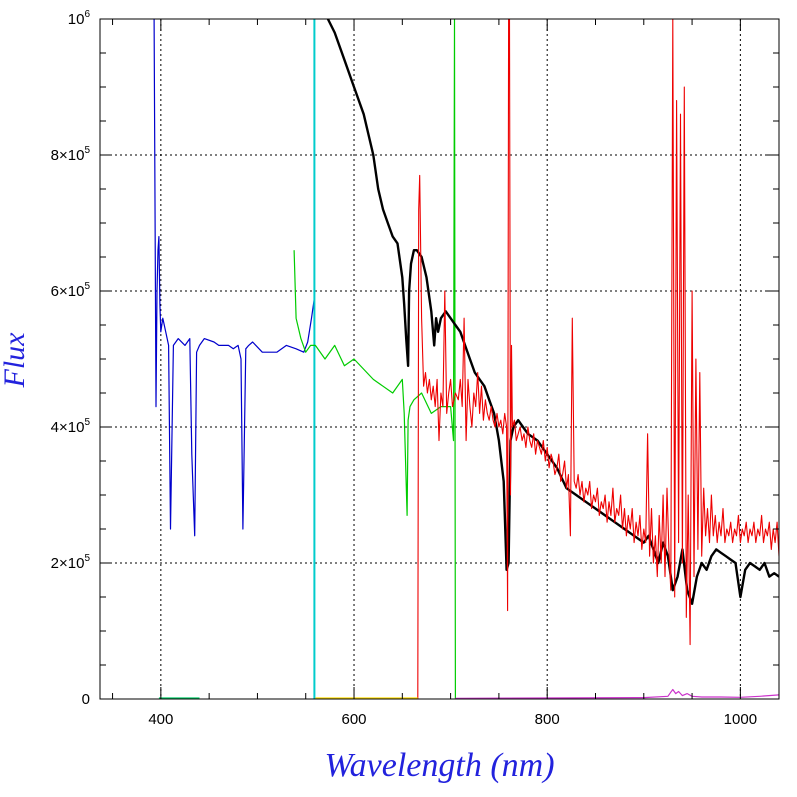 The image size is (797, 797). What do you see at coordinates (71, 562) in the screenshot?
I see `y-tick-label: 2×10⁵` at bounding box center [71, 562].